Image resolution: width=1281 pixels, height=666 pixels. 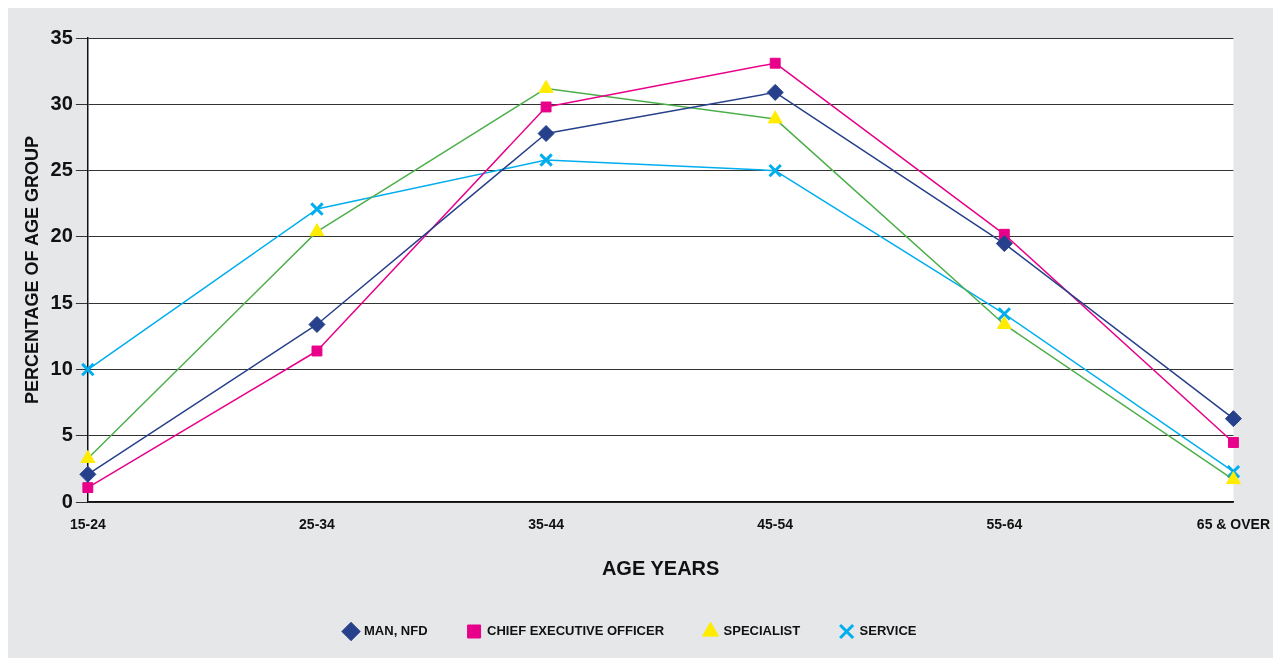 I want to click on y-tick-label: 0, so click(x=67, y=500).